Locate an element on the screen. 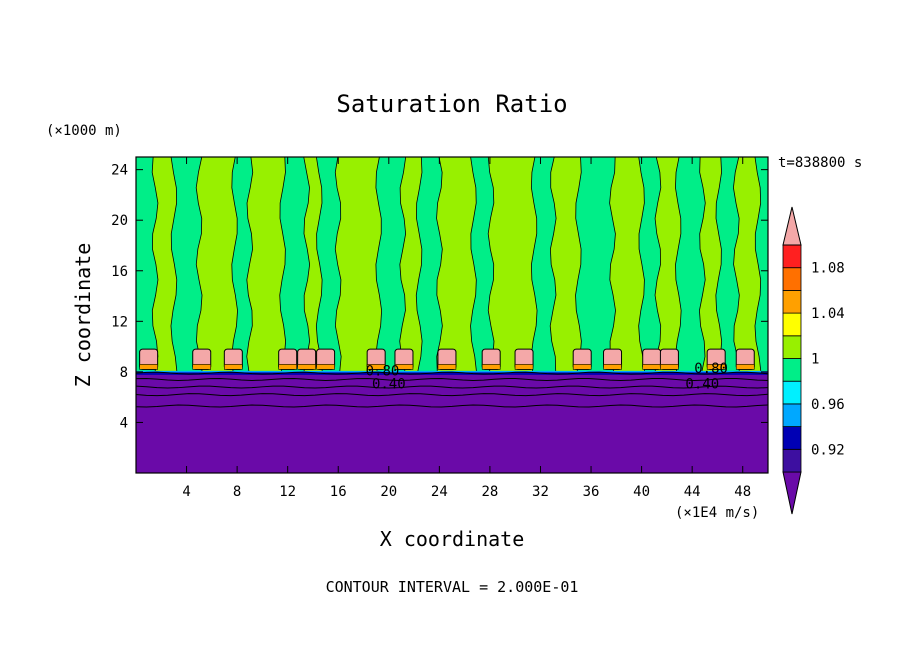  contour-labels: 0.40 0.400.80 0.80 is located at coordinates (547, 376).